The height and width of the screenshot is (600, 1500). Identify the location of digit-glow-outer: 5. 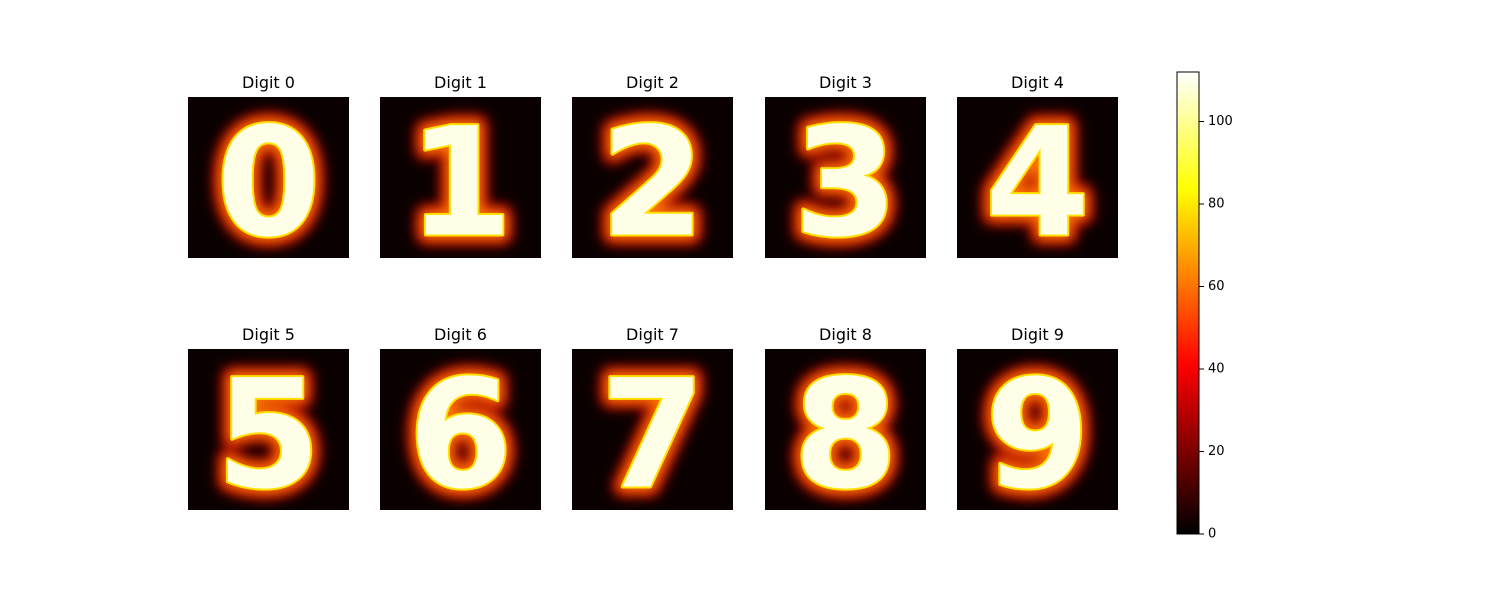
(268, 436).